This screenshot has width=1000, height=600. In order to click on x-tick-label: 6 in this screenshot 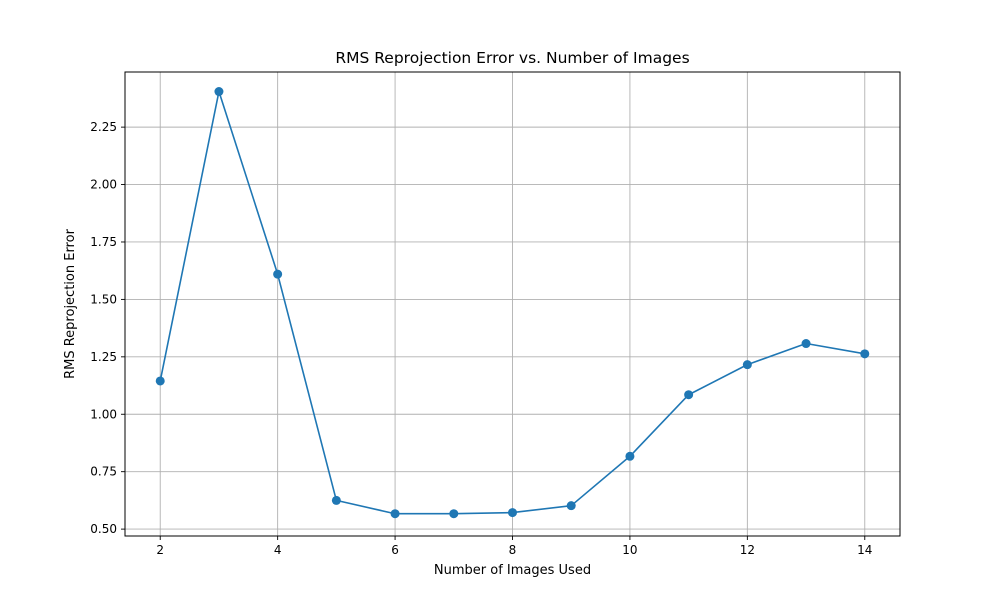, I will do `click(395, 550)`.